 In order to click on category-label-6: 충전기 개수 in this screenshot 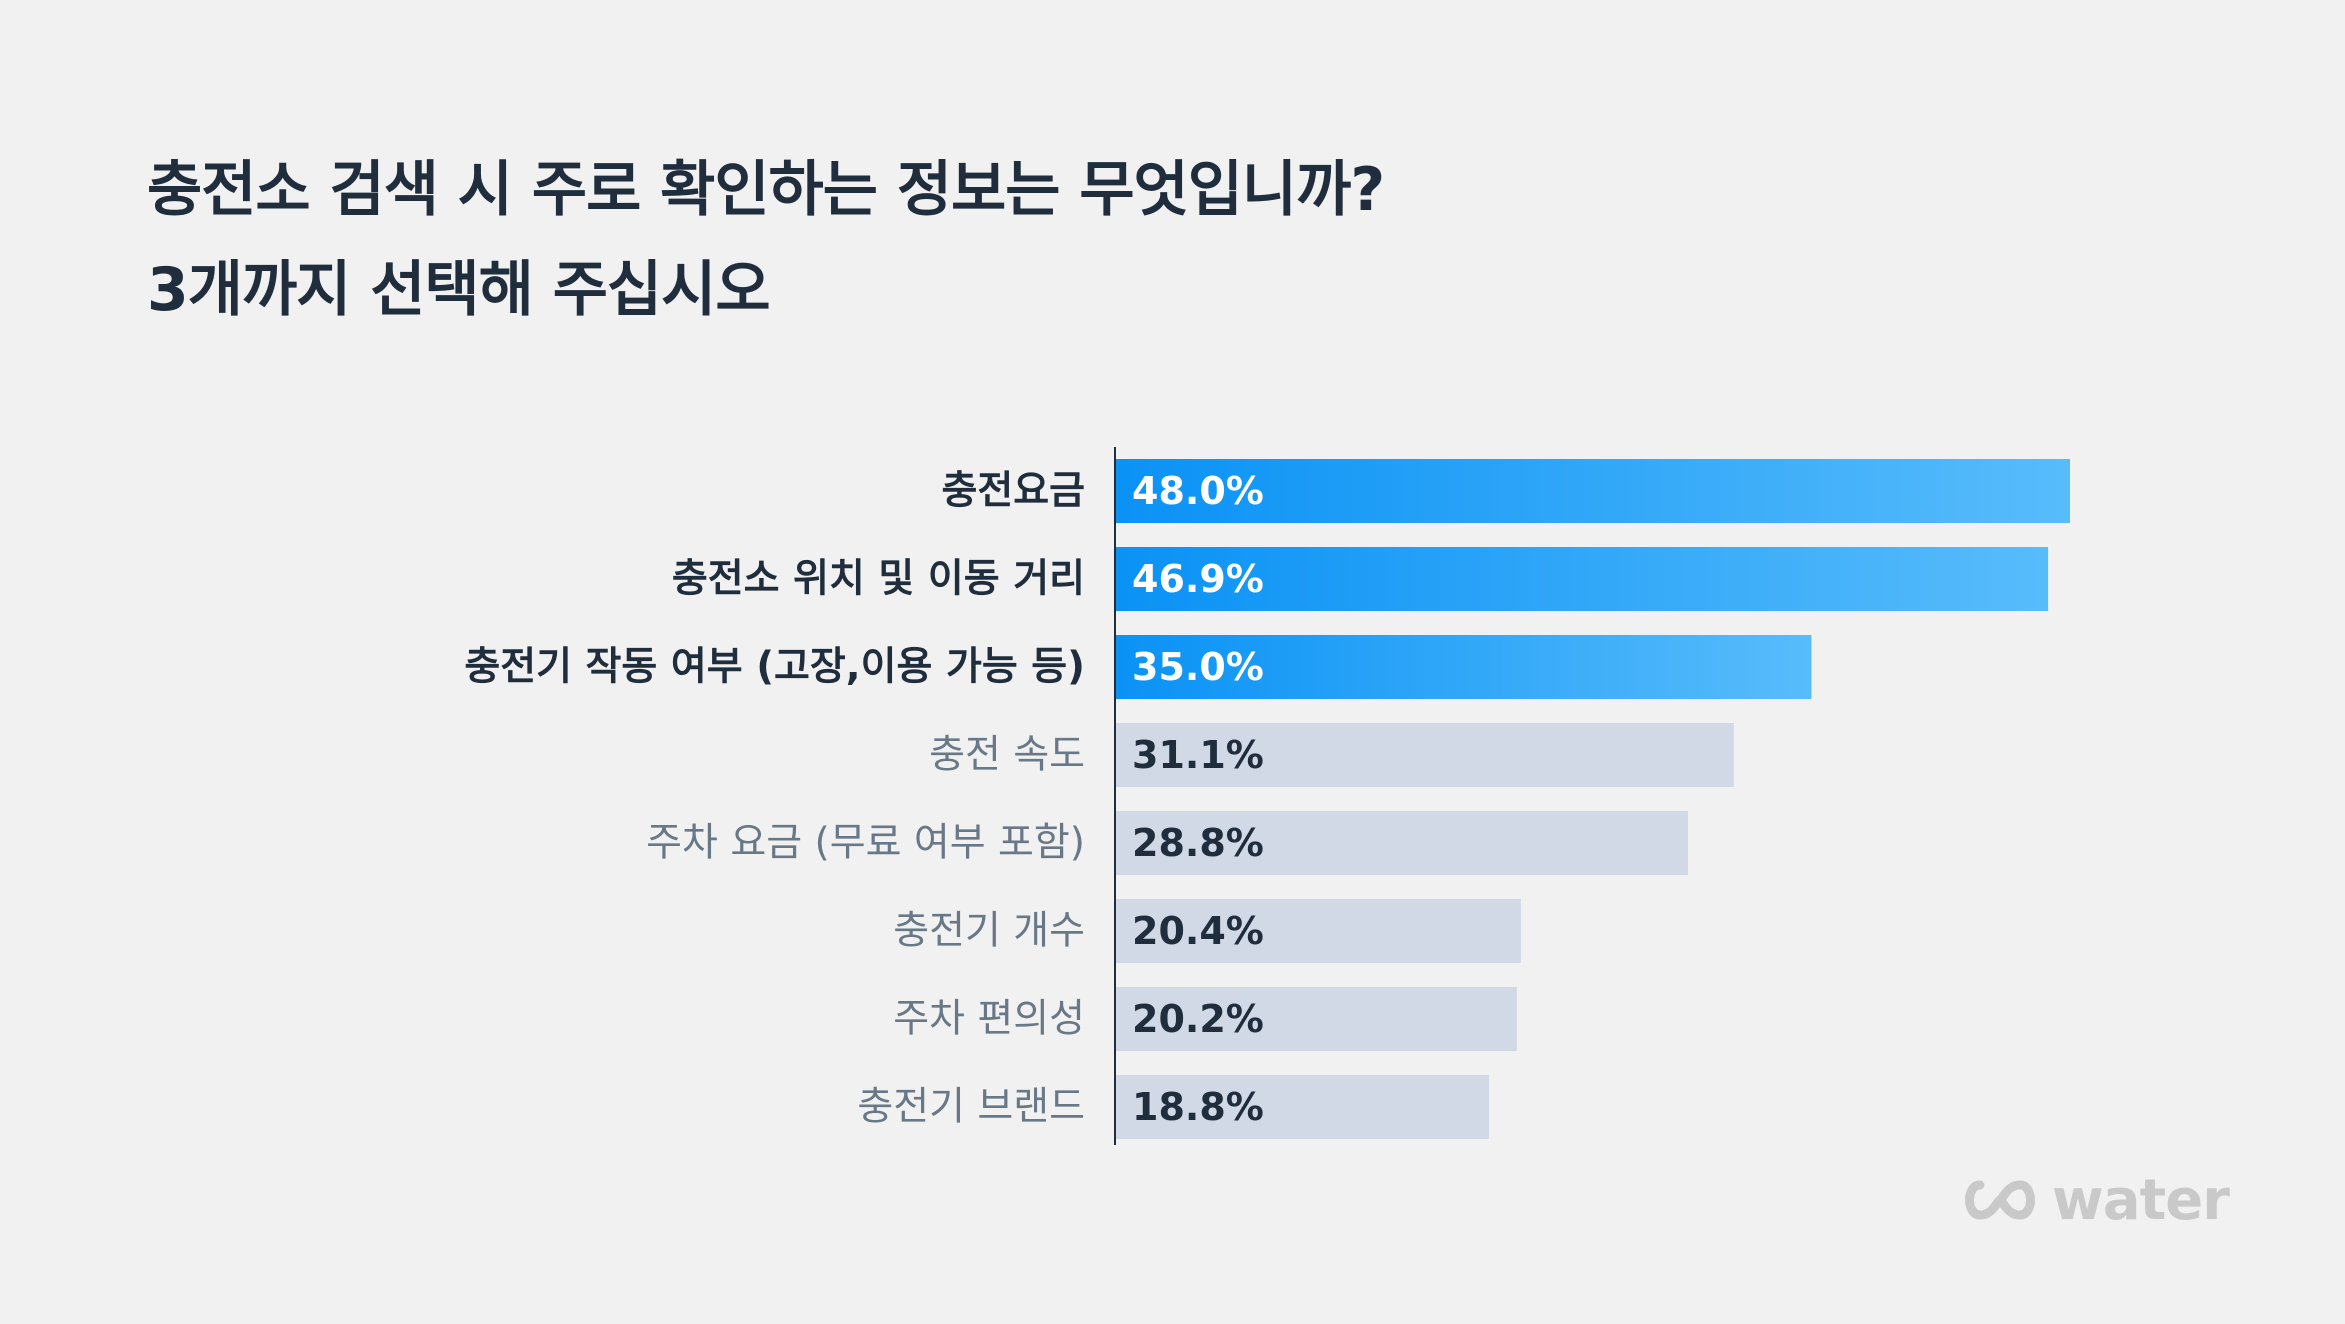, I will do `click(989, 931)`.